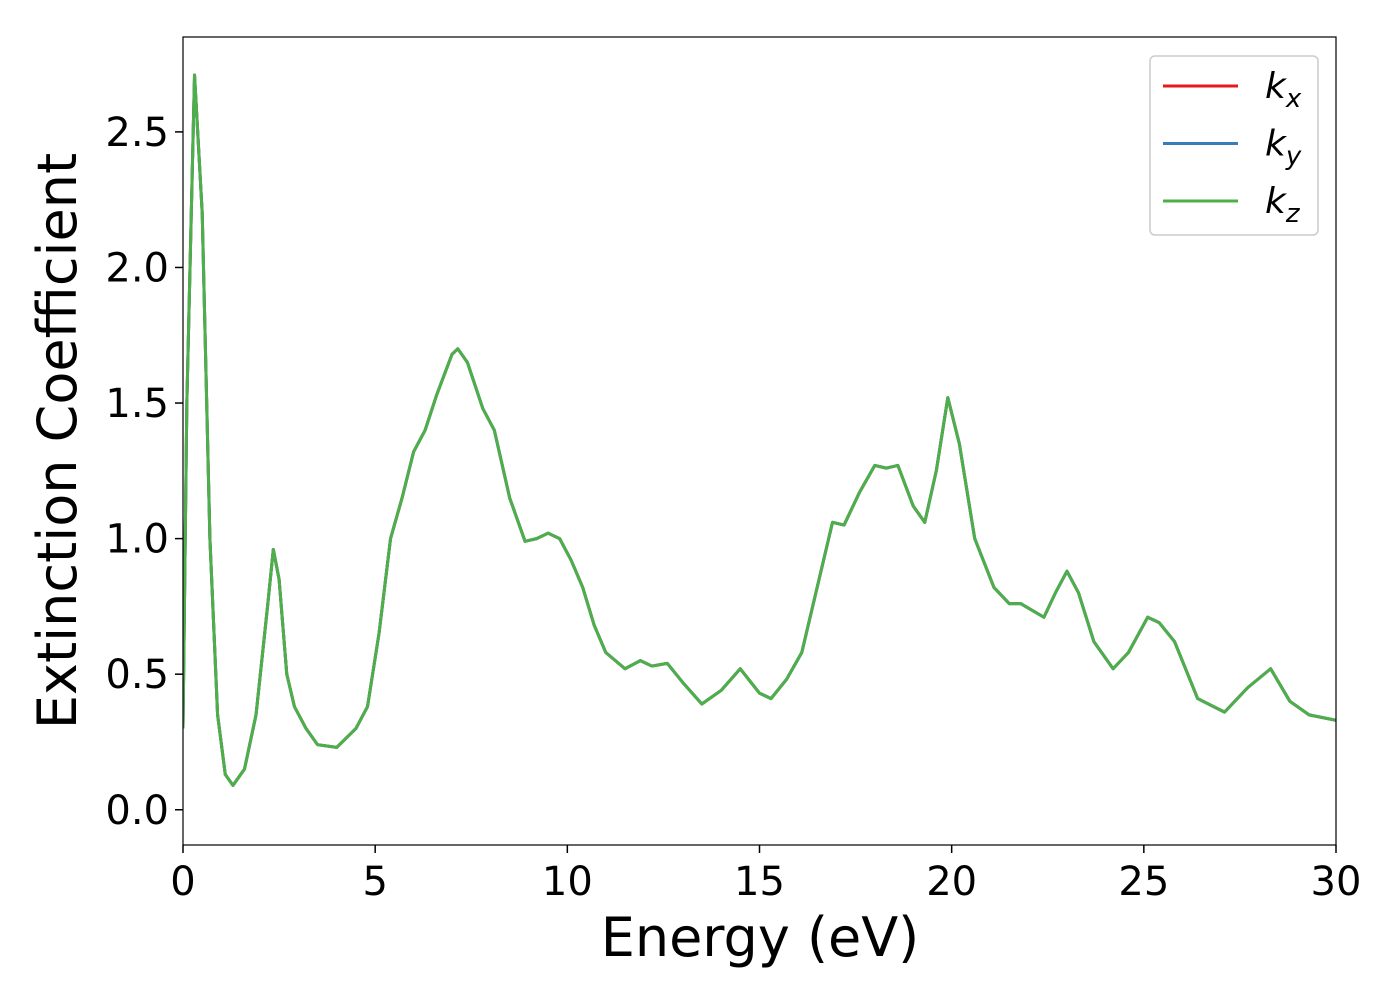 The image size is (1400, 1000). Describe the element at coordinates (1336, 882) in the screenshot. I see `x-tick-label: 30` at that location.